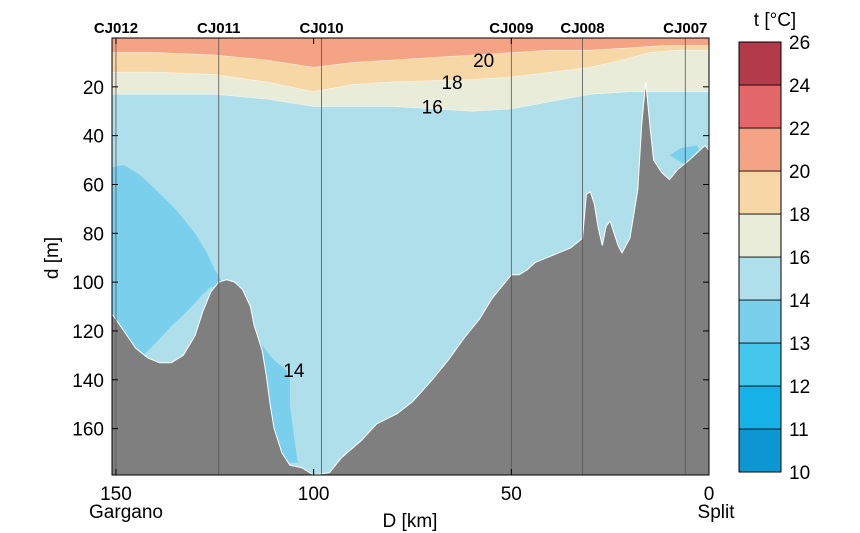  Describe the element at coordinates (93, 185) in the screenshot. I see `y-tick-label-60: 60` at that location.